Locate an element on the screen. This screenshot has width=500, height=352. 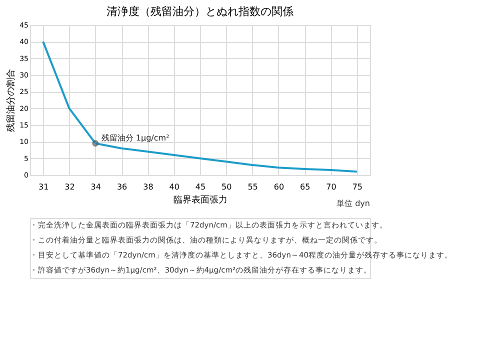
text: 単位 dyn is located at coordinates (353, 203).